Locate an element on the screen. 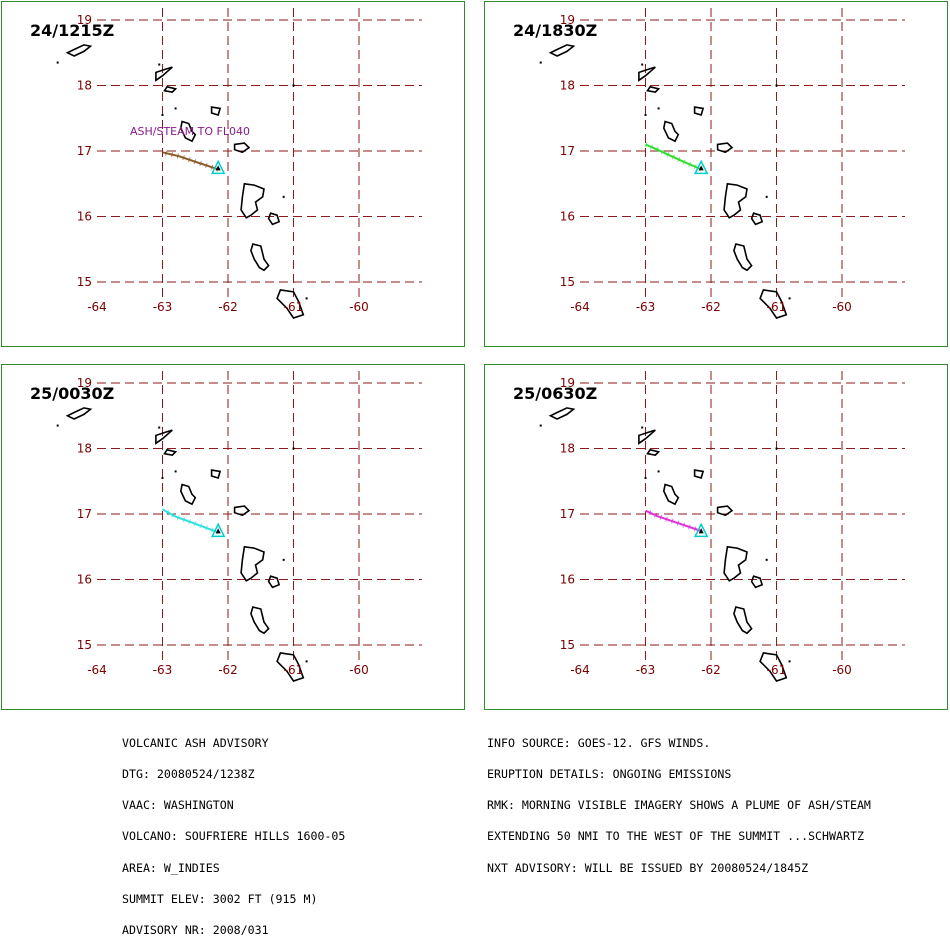  plume-annotation: ASH/STEAM TO FL040 is located at coordinates (190, 131).